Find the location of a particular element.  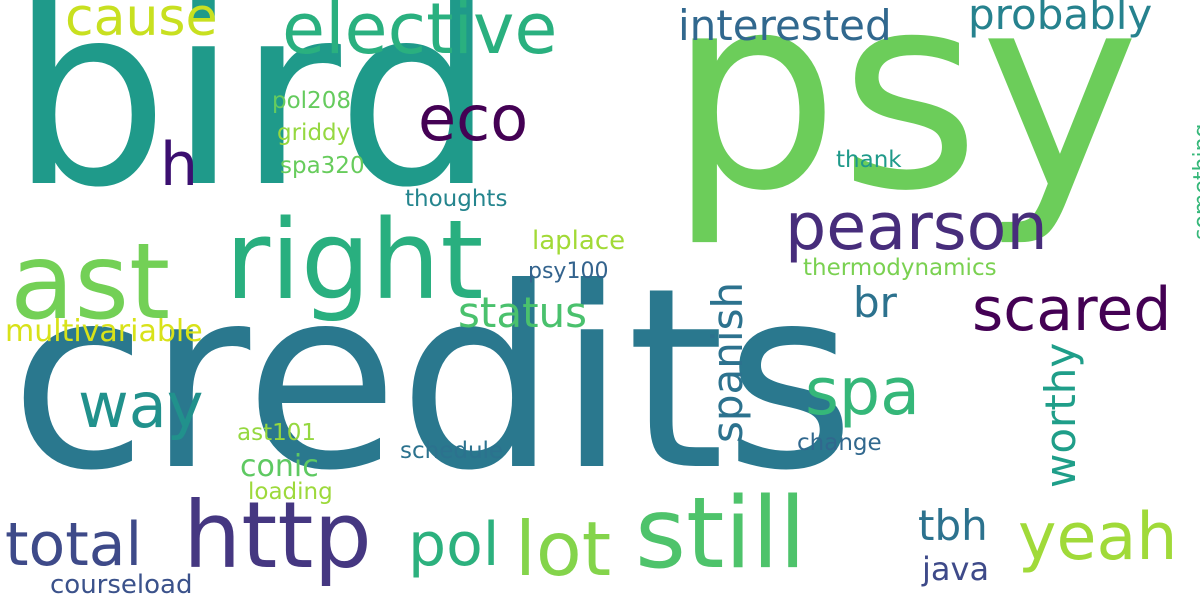

word-something: something is located at coordinates (1195, 181).